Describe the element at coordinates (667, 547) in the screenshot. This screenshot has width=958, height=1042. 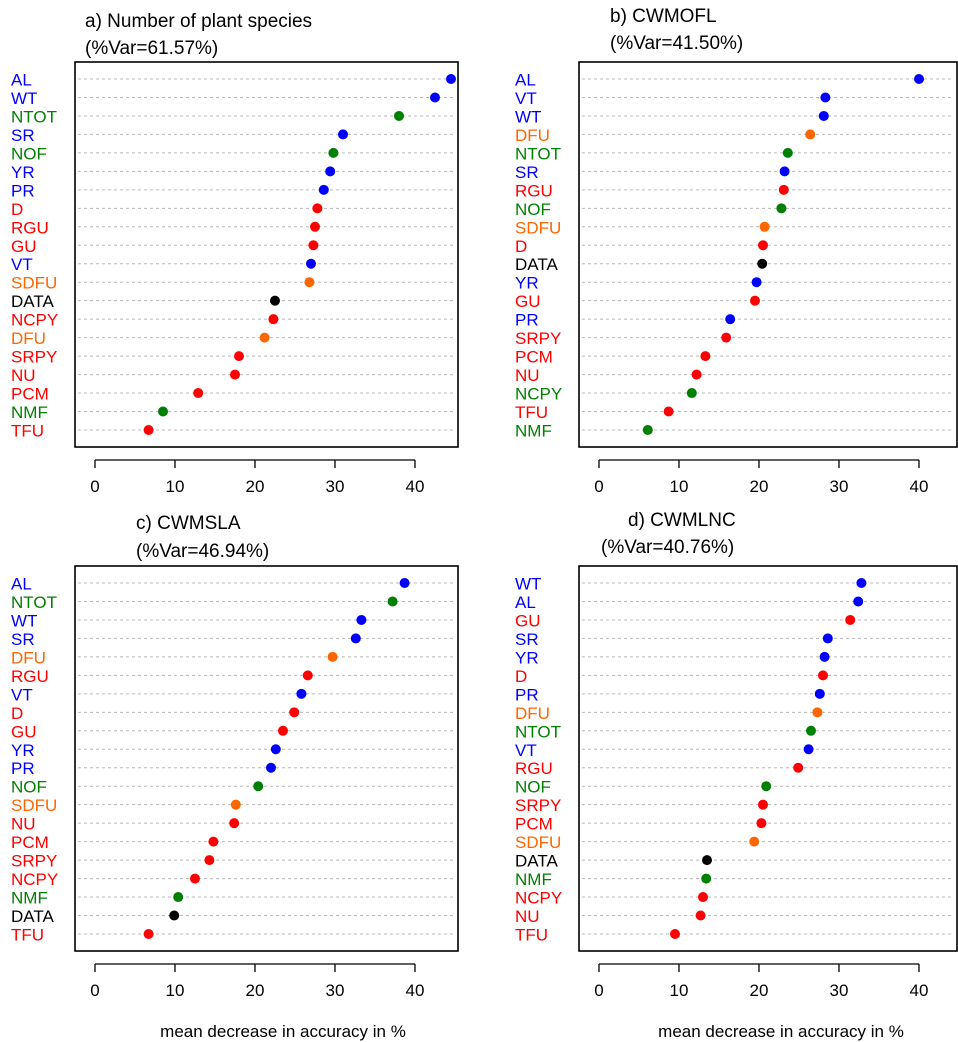
I see `panel-subtitle: (%Var=40.76%)` at that location.